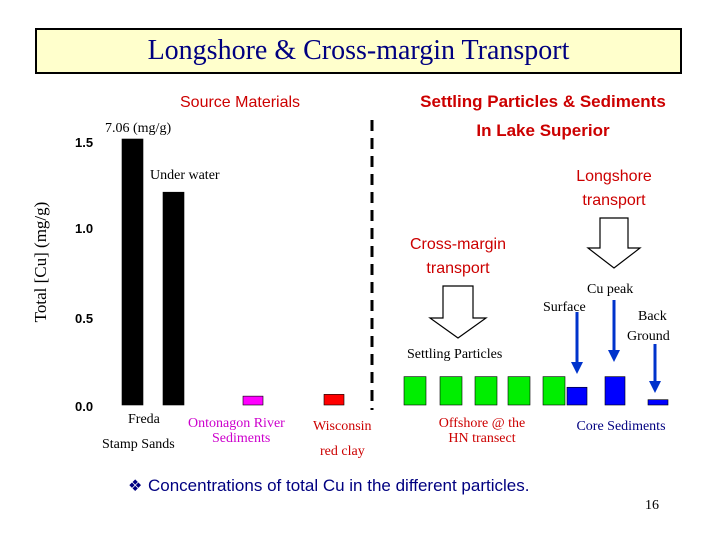 This screenshot has height=540, width=720. What do you see at coordinates (610, 289) in the screenshot?
I see `cu-peak-label: Cu peak` at bounding box center [610, 289].